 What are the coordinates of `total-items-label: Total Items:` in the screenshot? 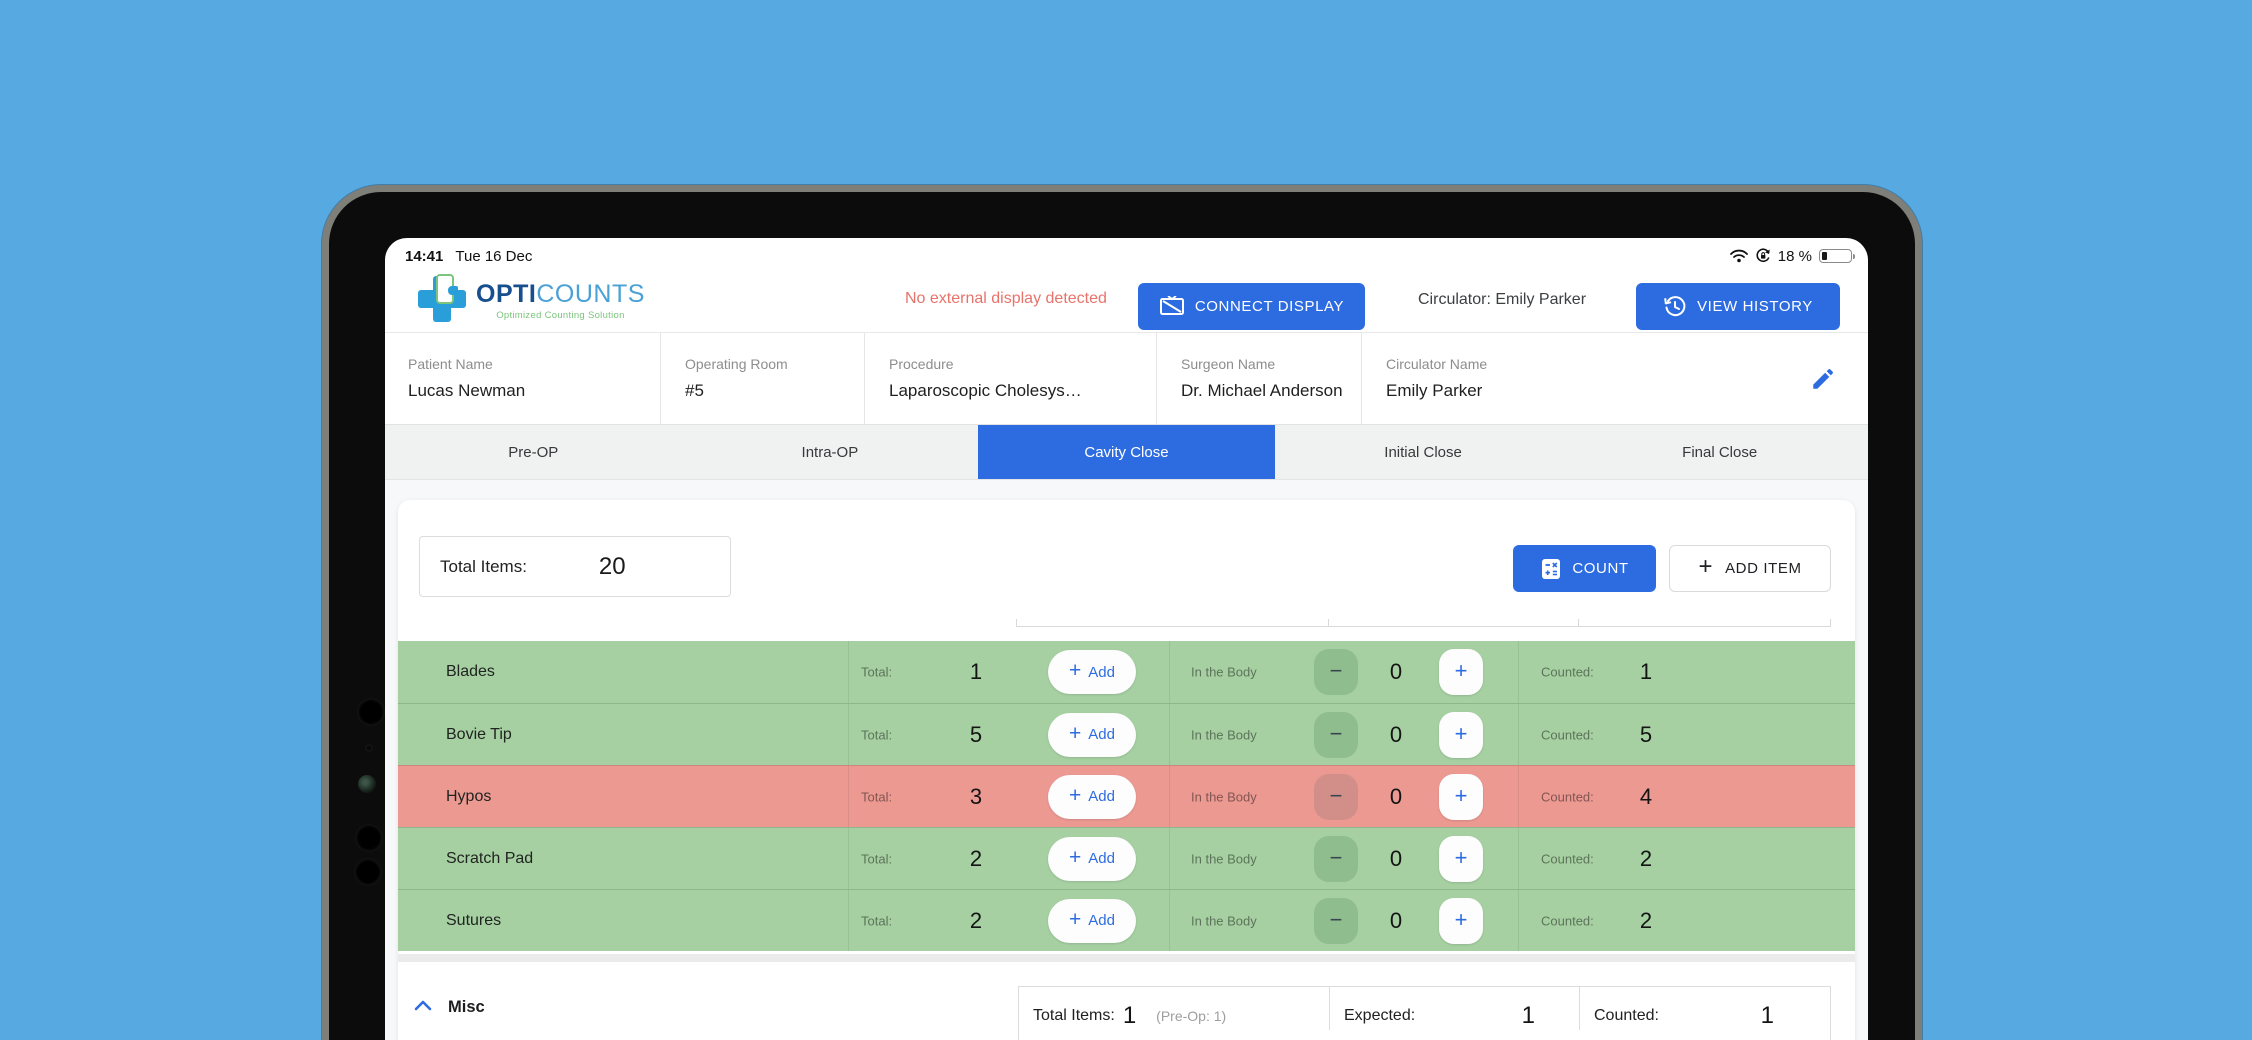 It's located at (483, 566).